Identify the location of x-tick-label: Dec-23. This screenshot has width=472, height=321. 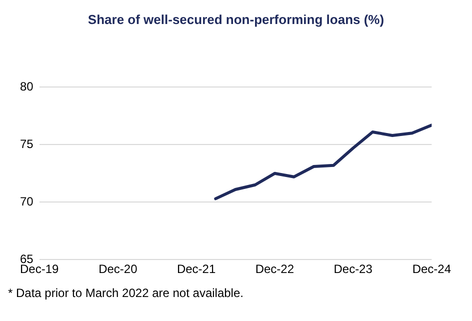
(353, 269).